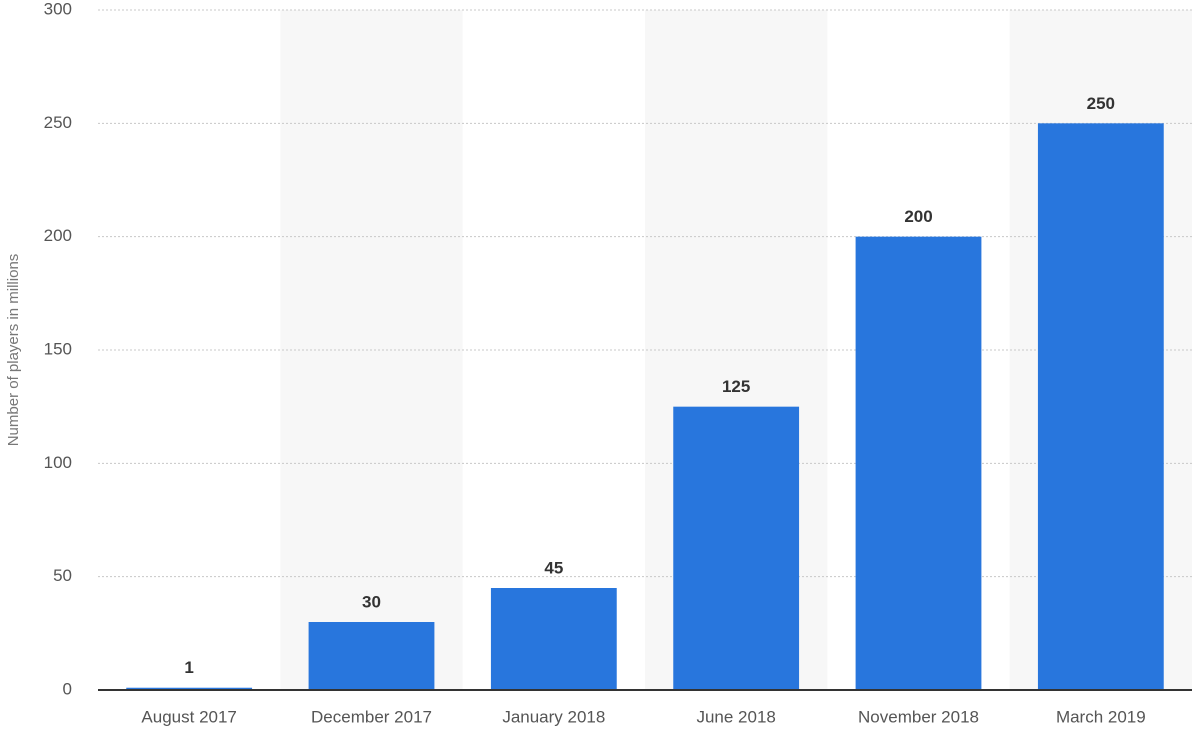  Describe the element at coordinates (918, 716) in the screenshot. I see `x-tick-label: November 2018` at that location.